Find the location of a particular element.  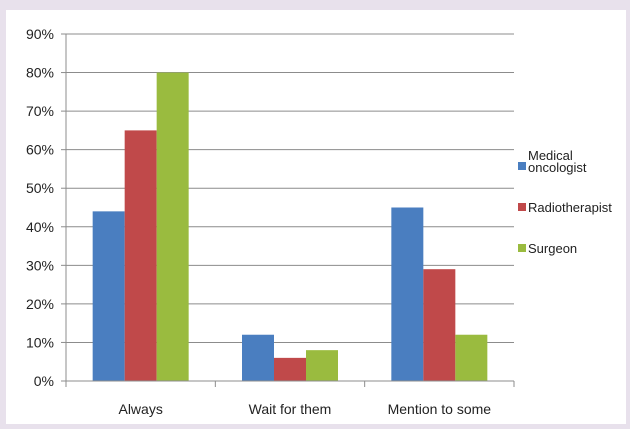

y-tick-label: 20% is located at coordinates (40, 304).